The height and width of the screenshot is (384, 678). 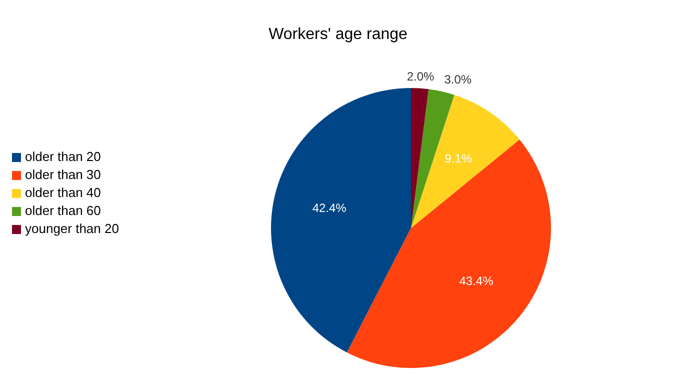 What do you see at coordinates (63, 157) in the screenshot?
I see `legend-label: older than 20` at bounding box center [63, 157].